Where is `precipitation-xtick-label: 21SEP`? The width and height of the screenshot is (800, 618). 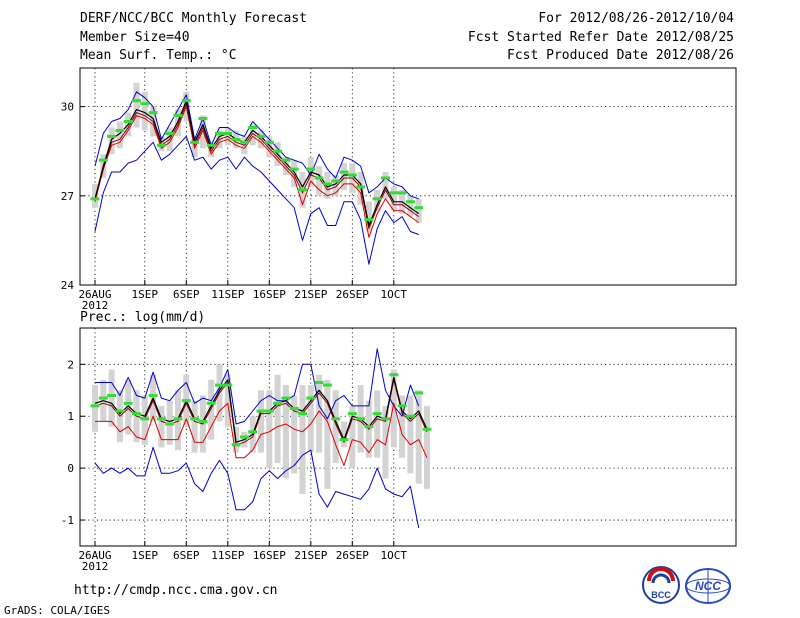 precipitation-xtick-label: 21SEP is located at coordinates (310, 555).